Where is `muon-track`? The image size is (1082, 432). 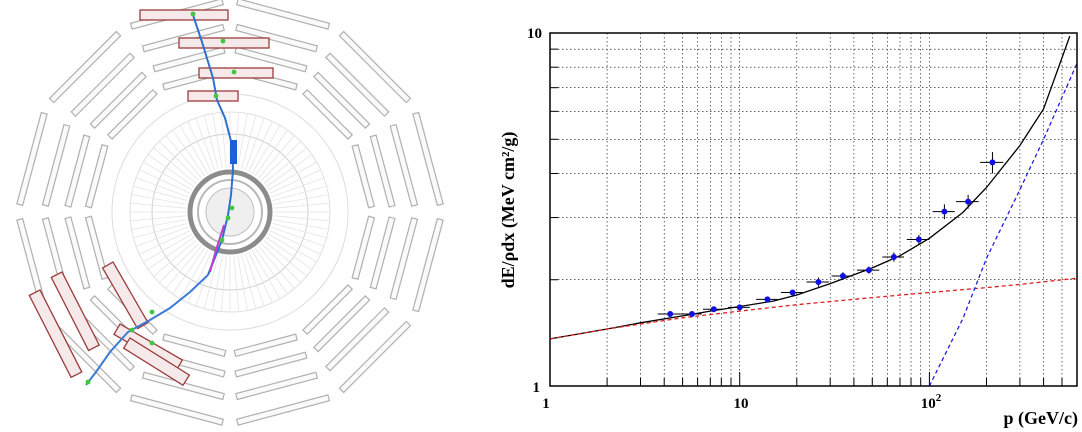
muon-track is located at coordinates (161, 198).